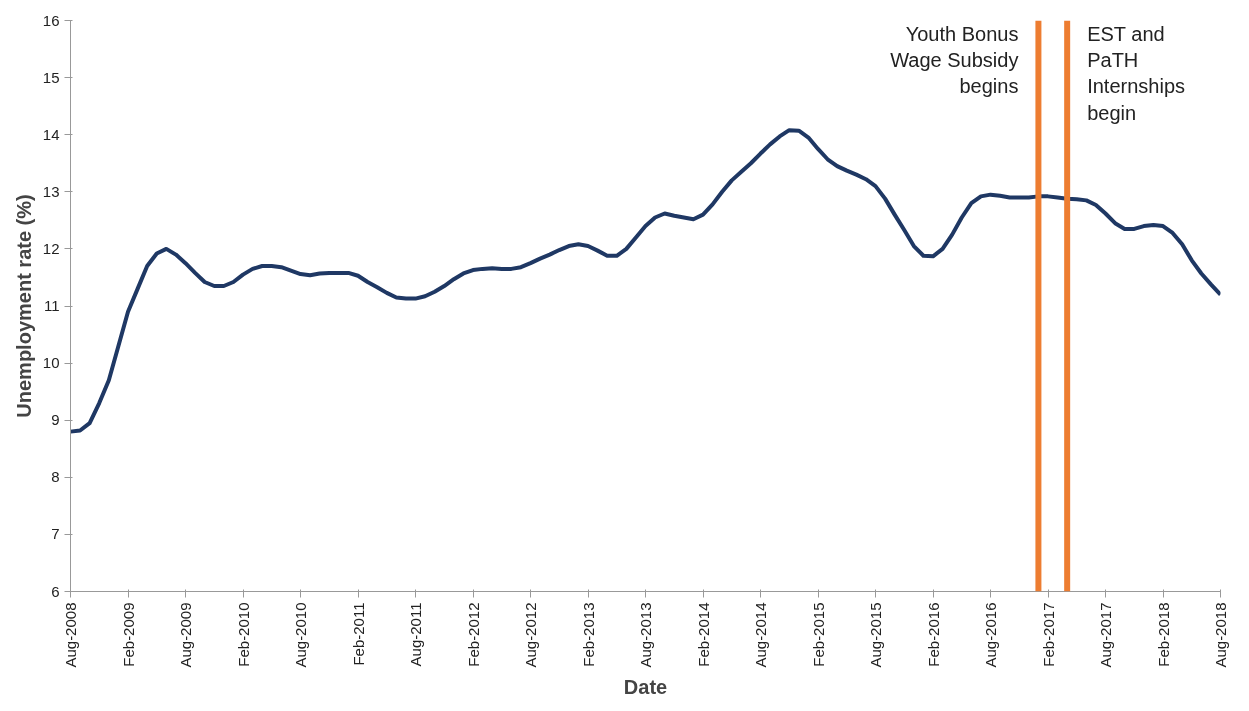  I want to click on y-tick-label: 9, so click(55, 420).